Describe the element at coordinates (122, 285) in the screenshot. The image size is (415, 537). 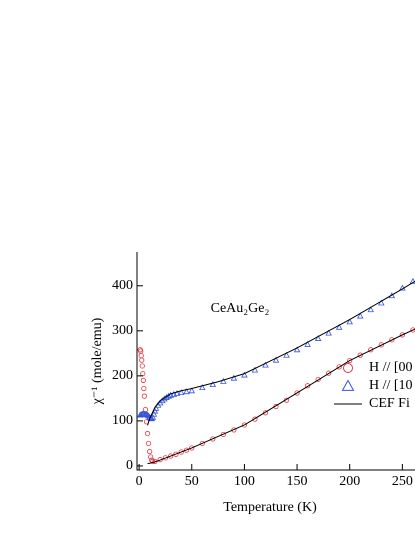
I see `y-tick-label: 400` at that location.